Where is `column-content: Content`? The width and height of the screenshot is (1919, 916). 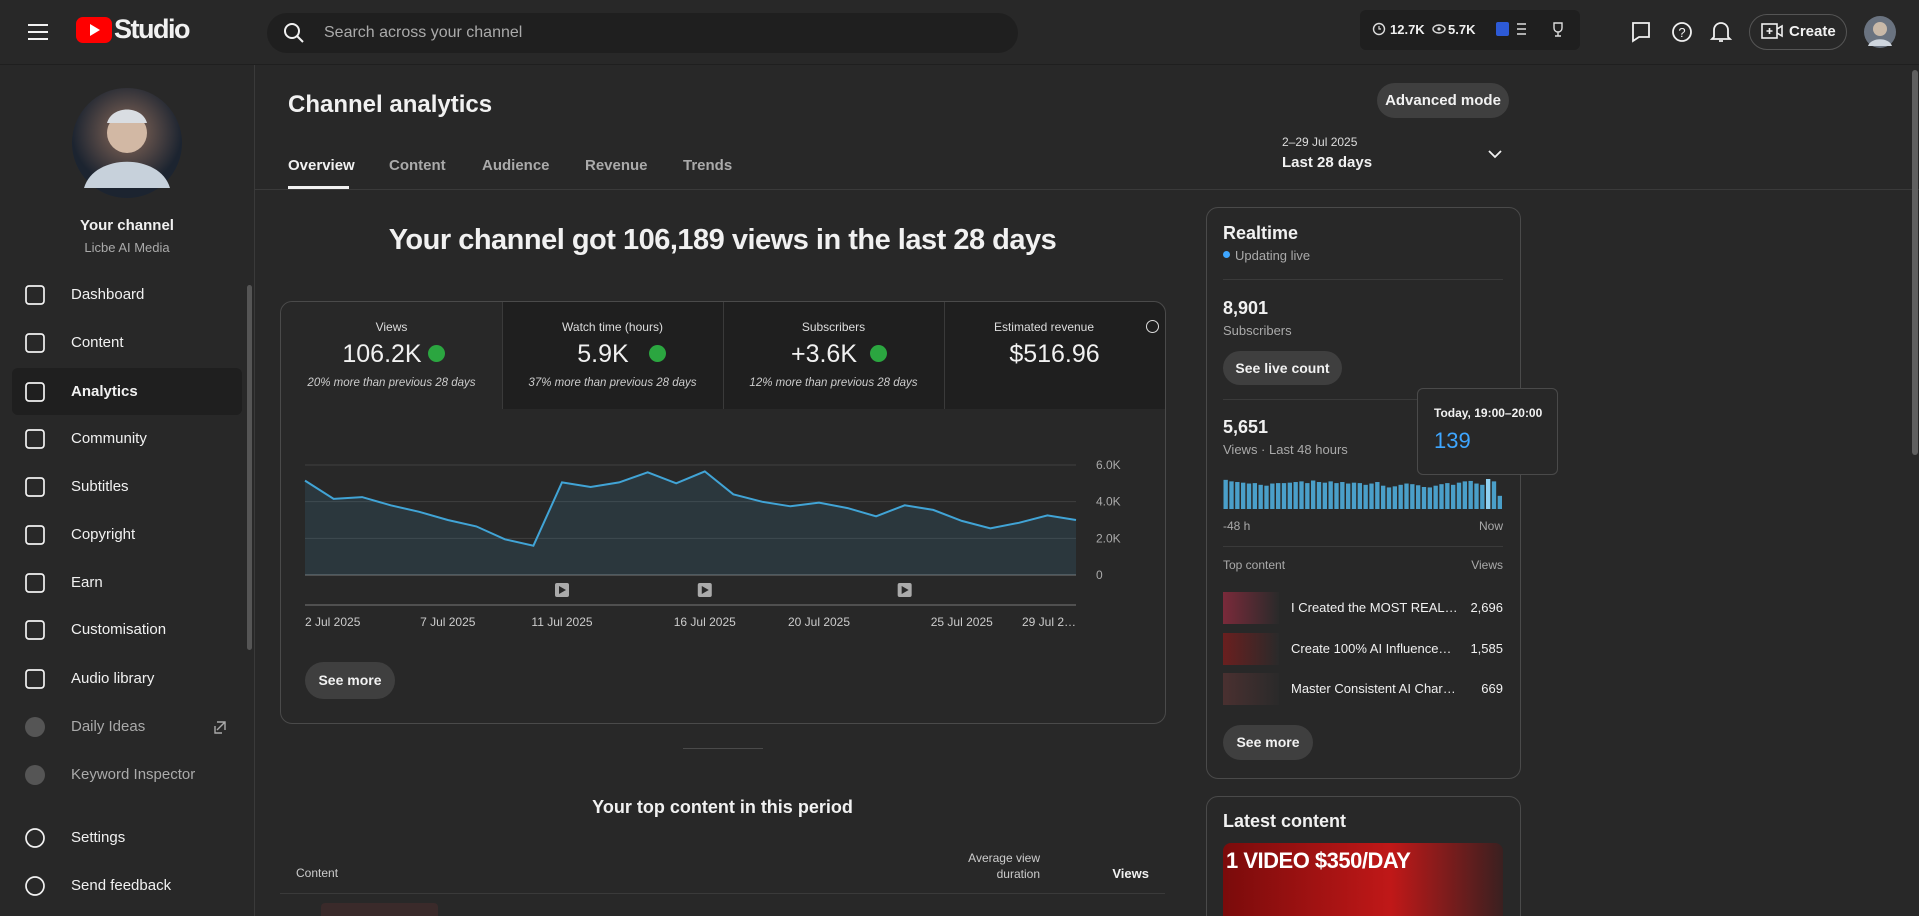
column-content: Content is located at coordinates (317, 873).